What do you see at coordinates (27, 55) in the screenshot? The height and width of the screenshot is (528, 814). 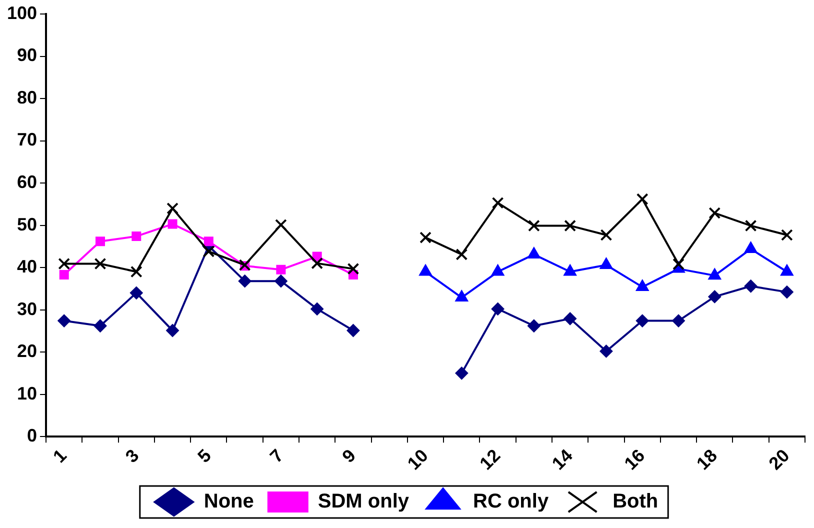 I see `y-tick-label: 90` at bounding box center [27, 55].